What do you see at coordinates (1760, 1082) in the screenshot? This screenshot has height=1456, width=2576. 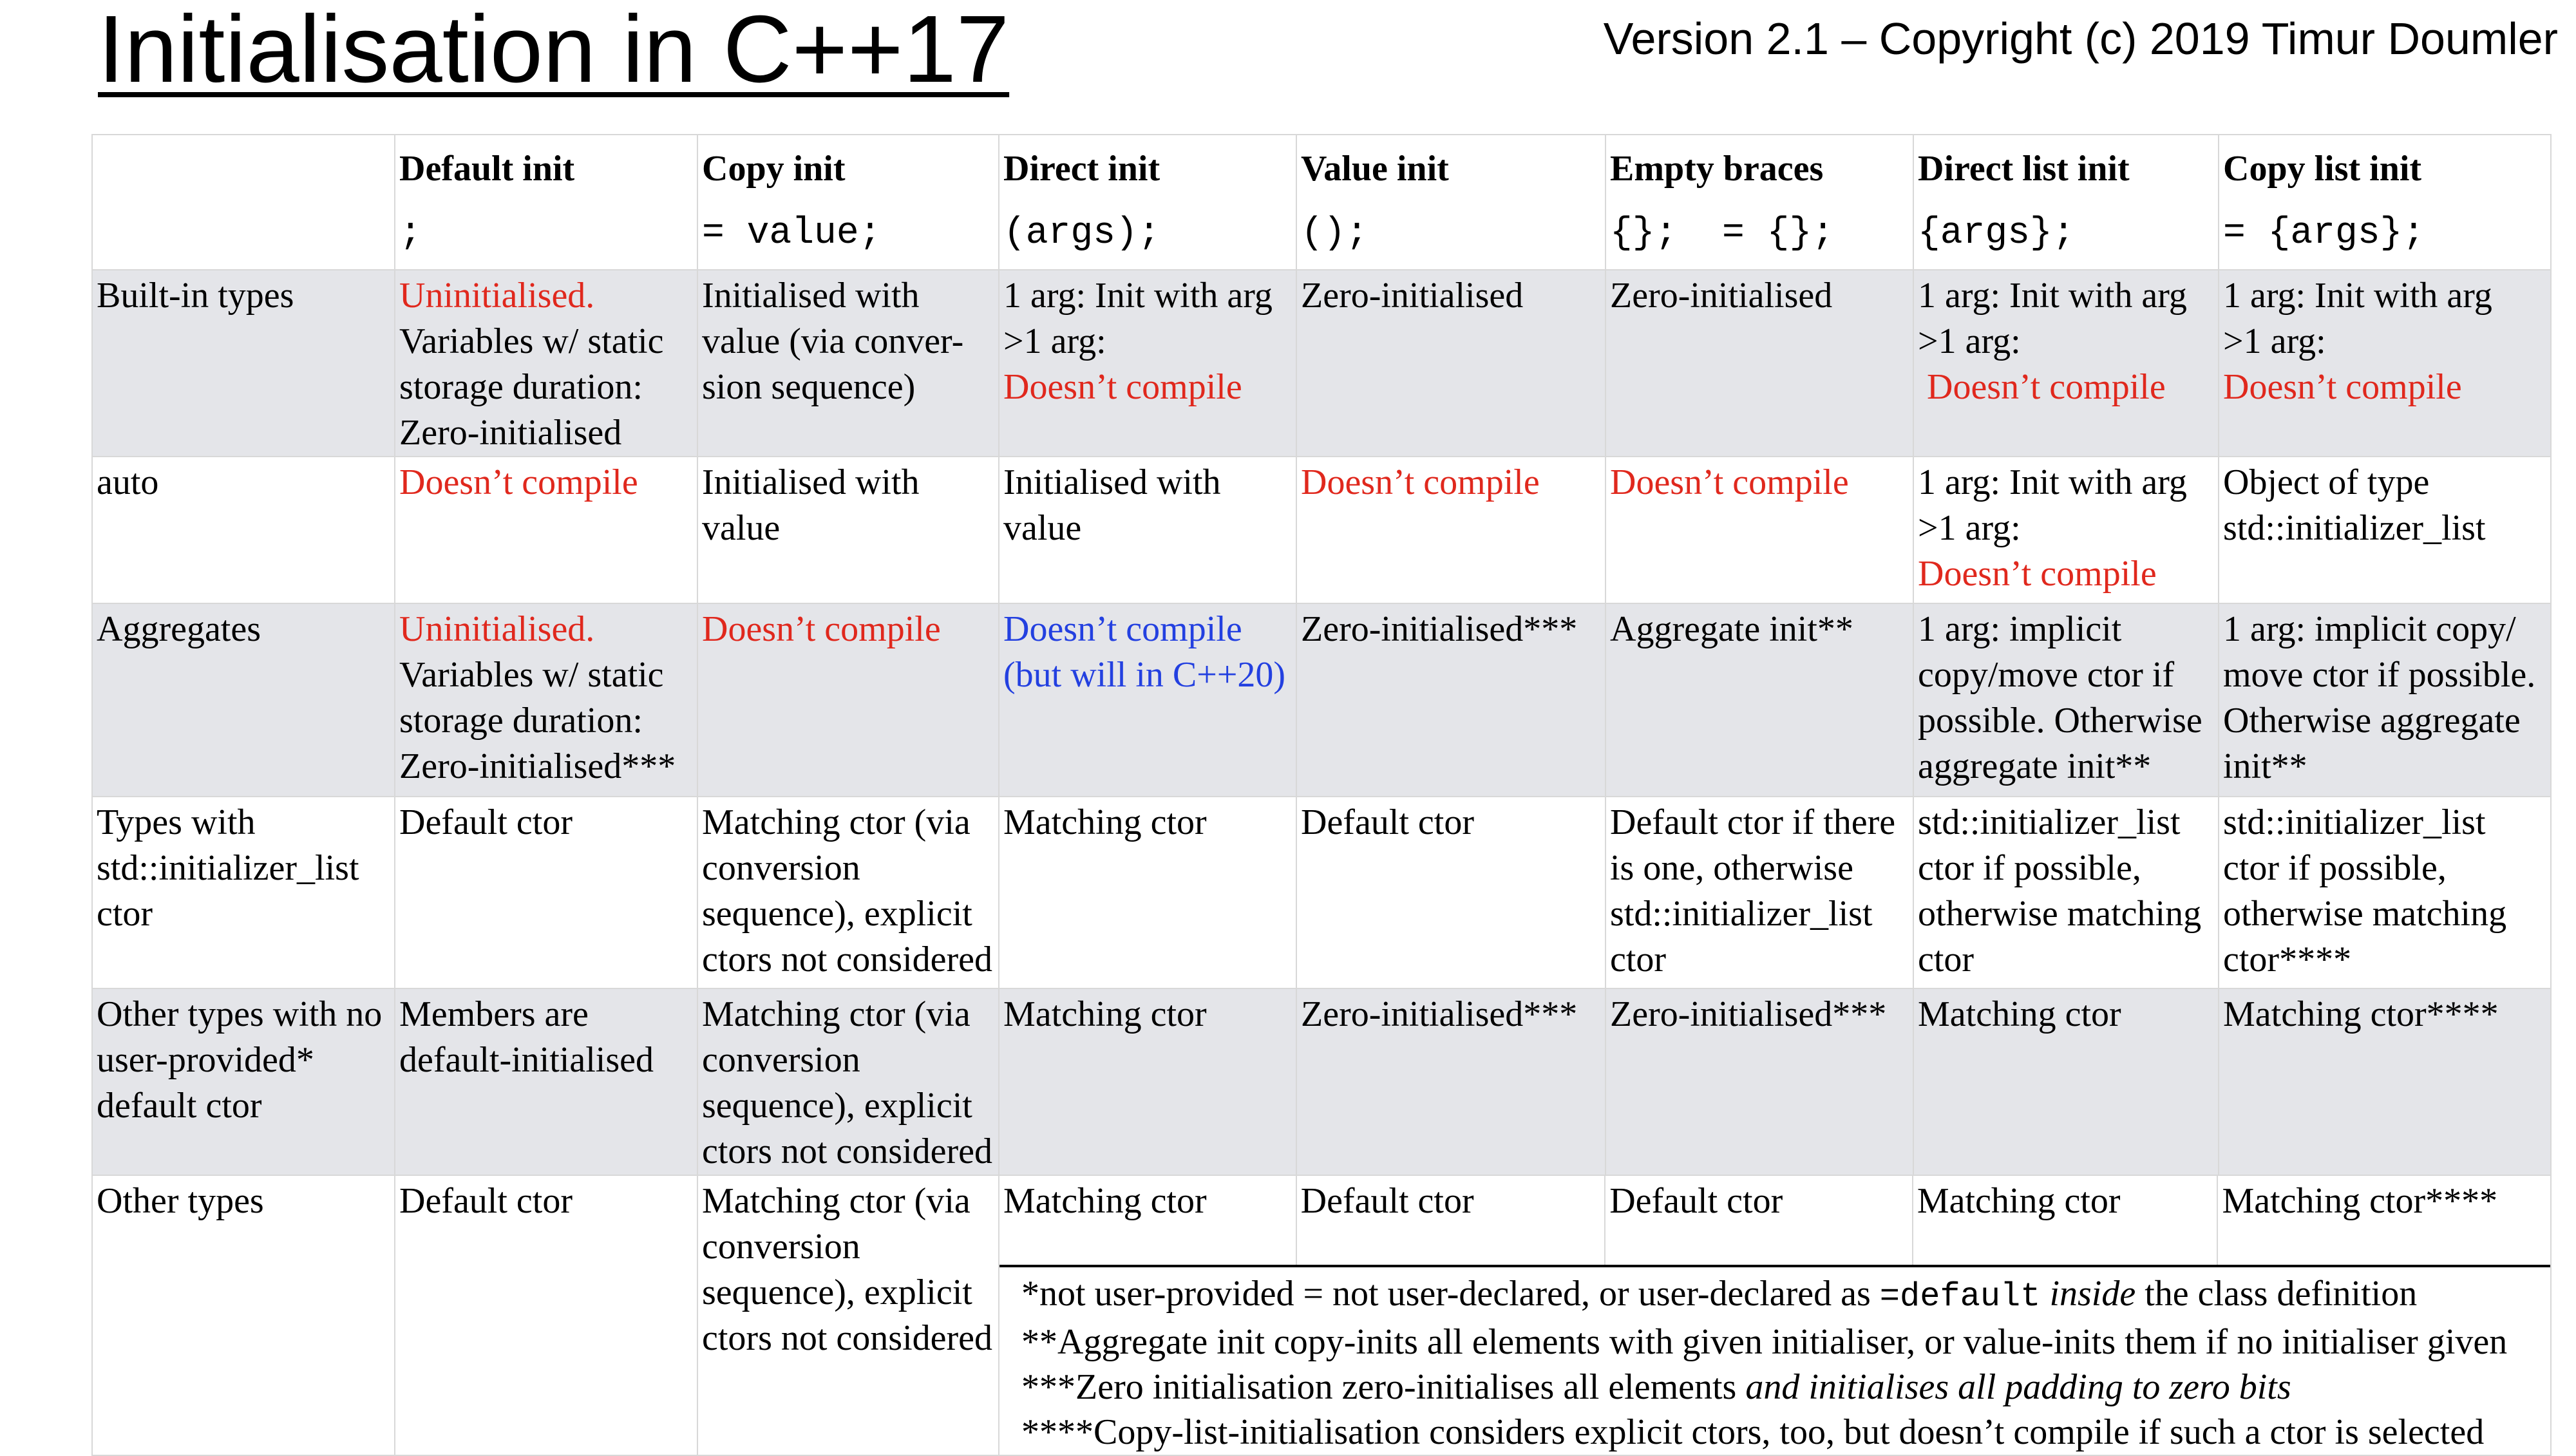 I see `cell-empty: Zero-initialised***` at bounding box center [1760, 1082].